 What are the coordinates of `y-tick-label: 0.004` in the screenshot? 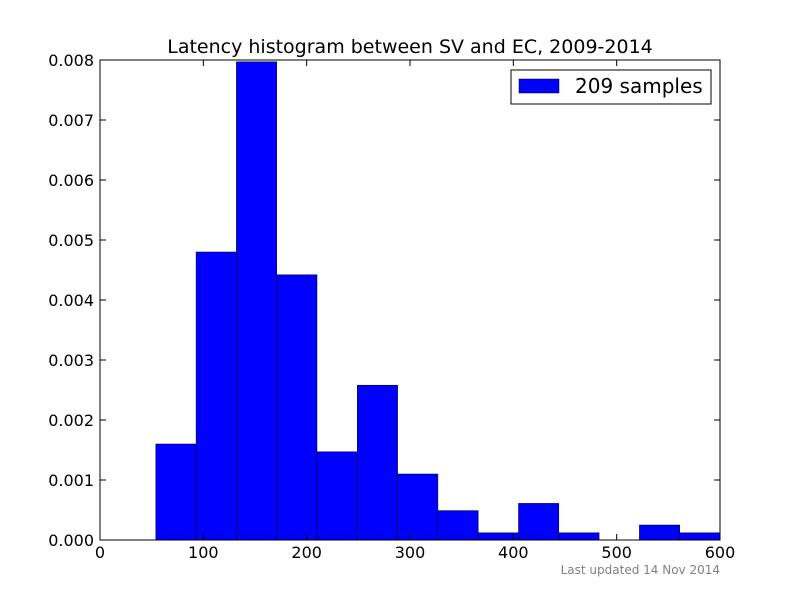 It's located at (71, 300).